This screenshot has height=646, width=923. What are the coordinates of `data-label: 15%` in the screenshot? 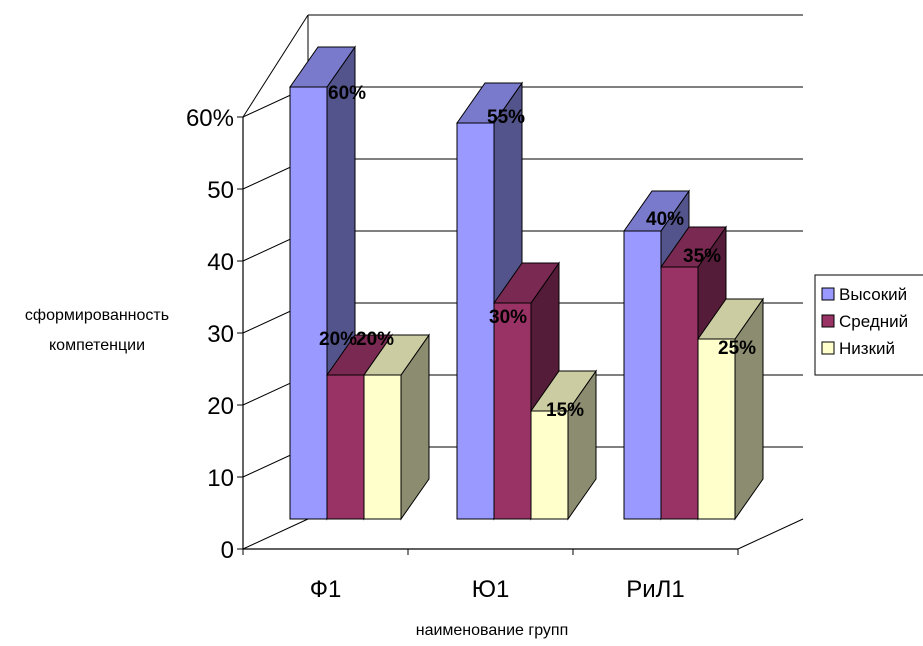 It's located at (565, 410).